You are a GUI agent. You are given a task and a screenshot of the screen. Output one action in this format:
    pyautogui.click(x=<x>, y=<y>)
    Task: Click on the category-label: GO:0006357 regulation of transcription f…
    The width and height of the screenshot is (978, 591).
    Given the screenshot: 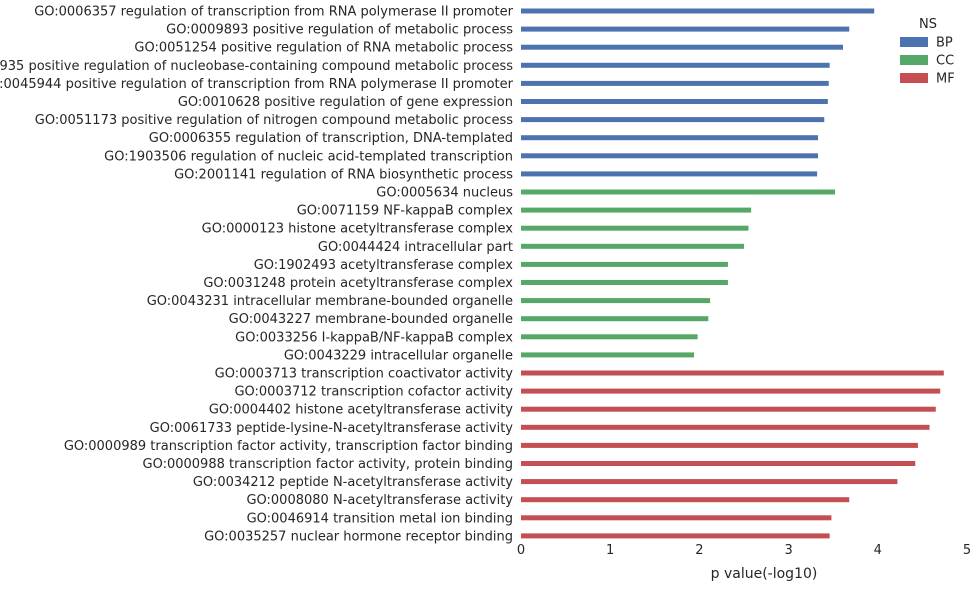 What is the action you would take?
    pyautogui.click(x=273, y=12)
    